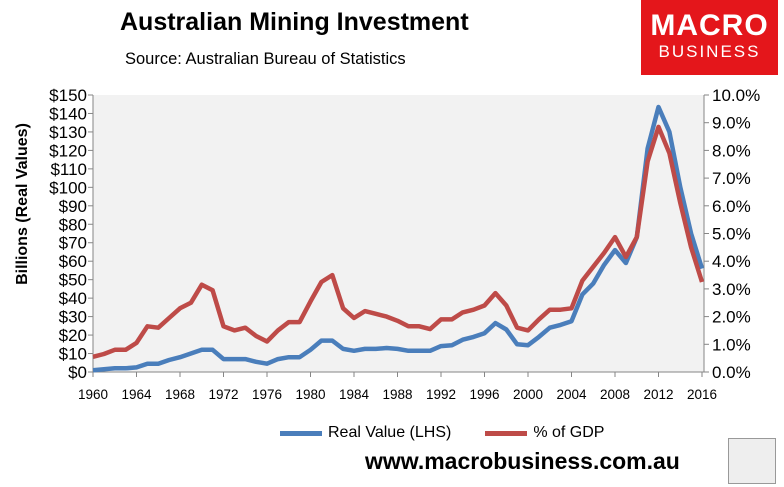 The height and width of the screenshot is (487, 784). What do you see at coordinates (390, 432) in the screenshot?
I see `legend-label: Real Value (LHS)` at bounding box center [390, 432].